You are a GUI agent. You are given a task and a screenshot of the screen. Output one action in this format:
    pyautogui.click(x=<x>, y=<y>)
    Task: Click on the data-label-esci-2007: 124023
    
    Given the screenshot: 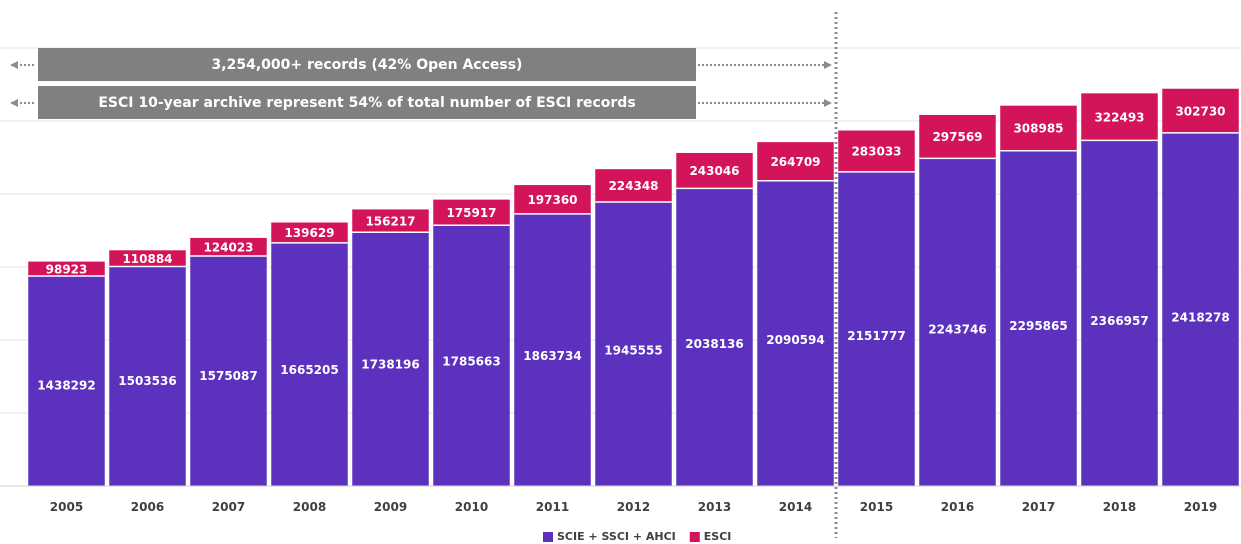 What is the action you would take?
    pyautogui.click(x=228, y=247)
    